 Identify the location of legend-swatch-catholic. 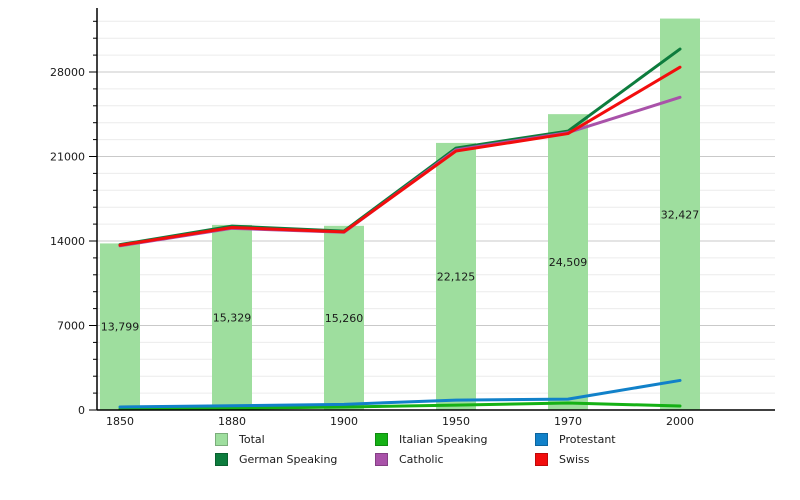
(381, 459).